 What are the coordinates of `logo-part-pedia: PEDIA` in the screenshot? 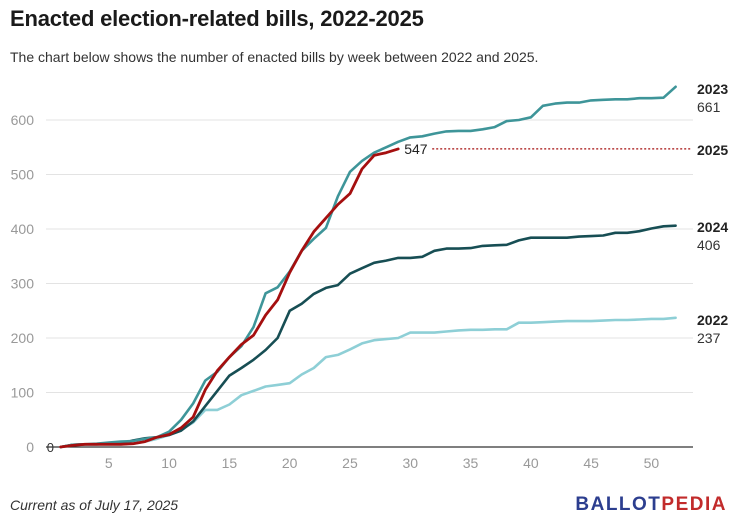 It's located at (694, 504).